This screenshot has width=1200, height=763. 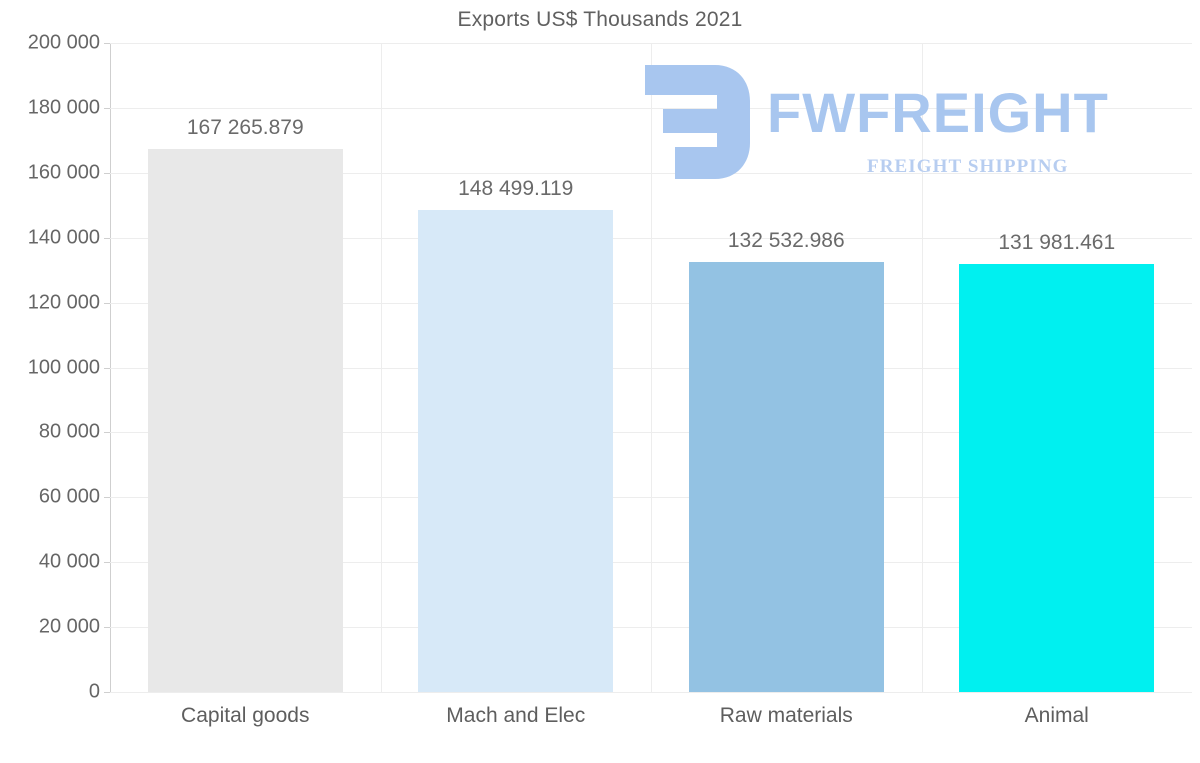 I want to click on y-axis-tick-label: 120 000, so click(x=63, y=302).